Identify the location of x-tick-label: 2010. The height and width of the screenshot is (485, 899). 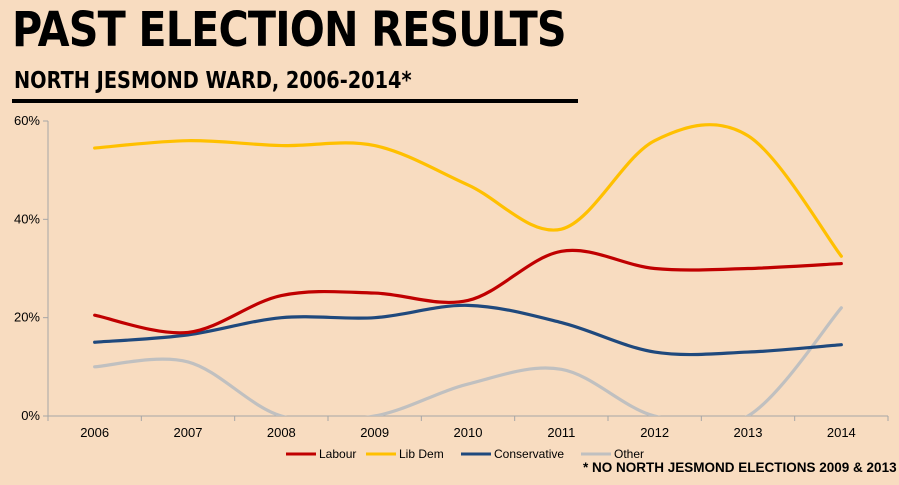
(468, 432).